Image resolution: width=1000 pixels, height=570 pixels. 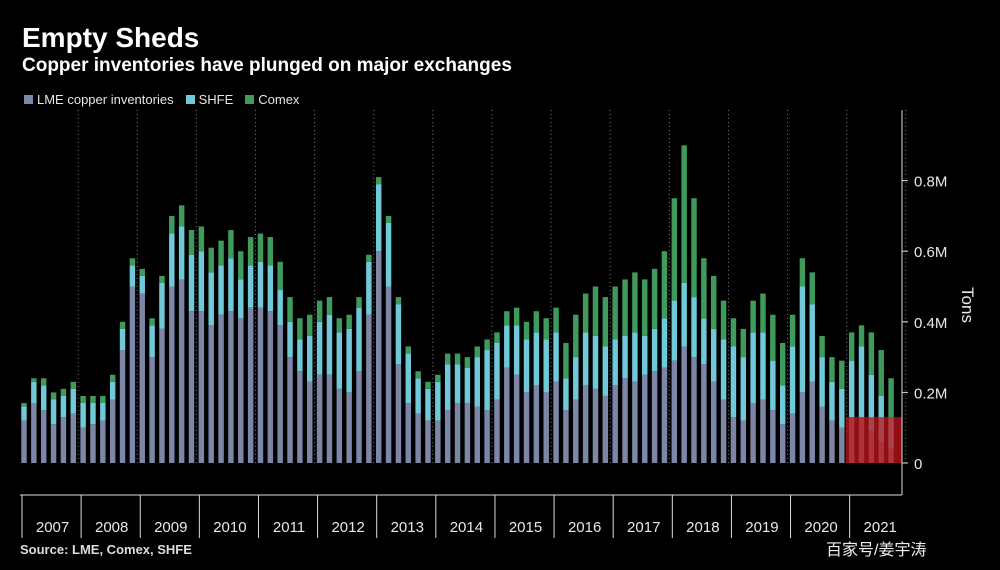 I want to click on legend-swatch-comex, so click(x=250, y=99).